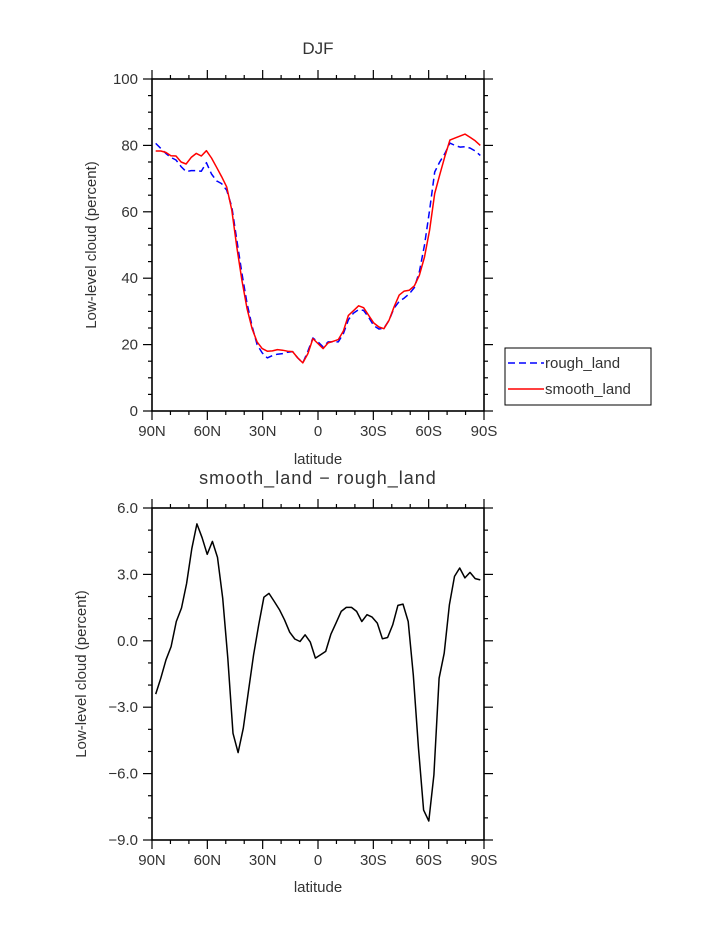 The height and width of the screenshot is (935, 723). Describe the element at coordinates (127, 641) in the screenshot. I see `y-tick-label: 0.0` at that location.